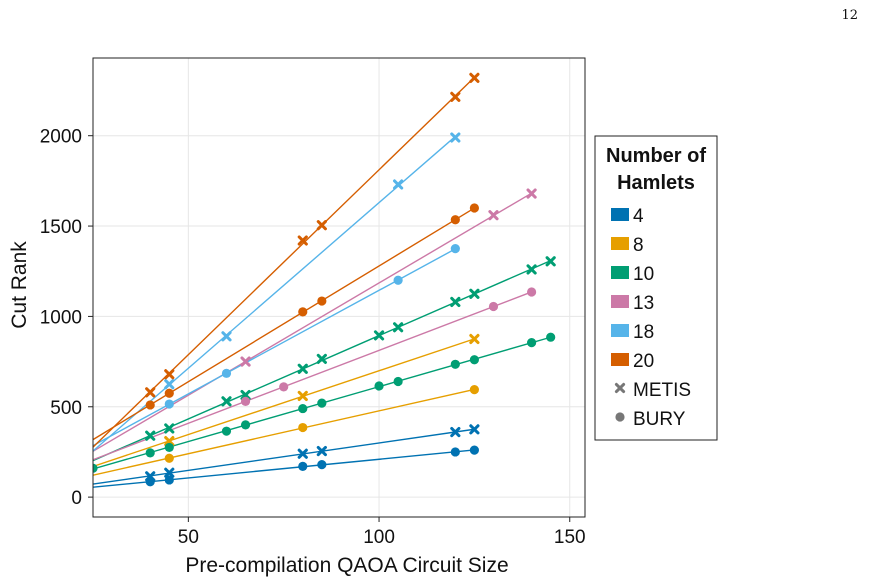 The height and width of the screenshot is (585, 876). What do you see at coordinates (638, 216) in the screenshot?
I see `legend-label-4: 4` at bounding box center [638, 216].